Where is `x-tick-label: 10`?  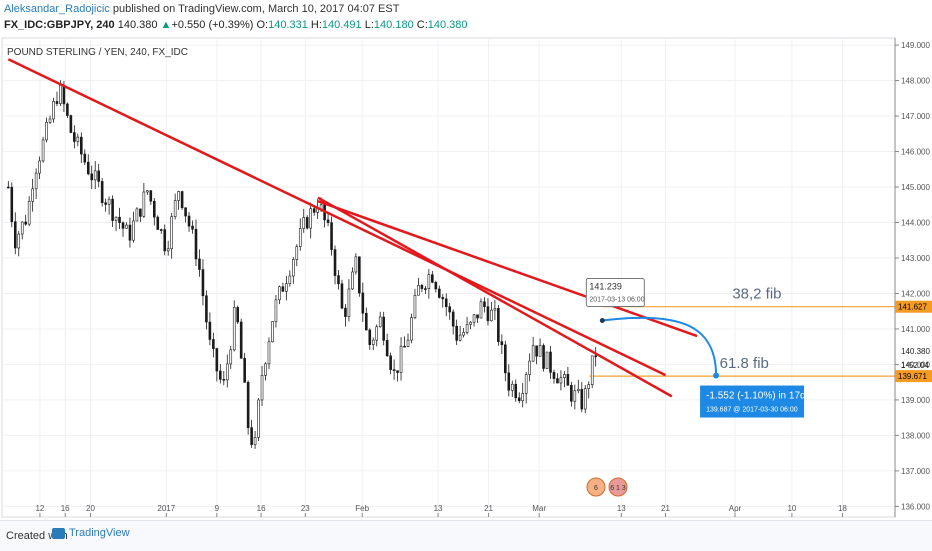
x-tick-label: 10 is located at coordinates (791, 508).